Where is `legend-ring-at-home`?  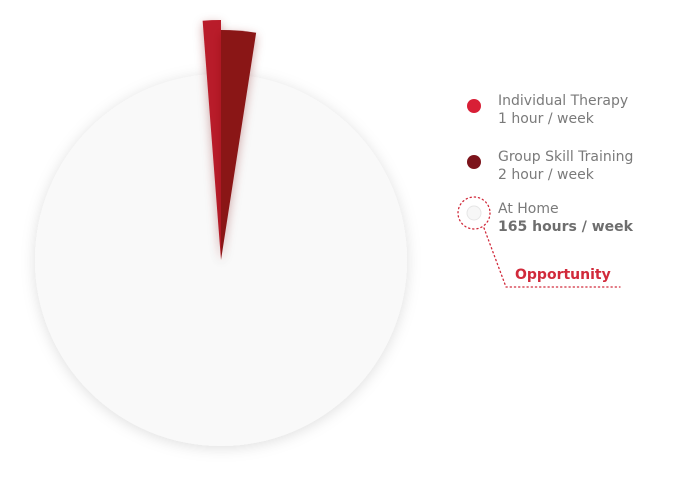
legend-ring-at-home is located at coordinates (474, 213).